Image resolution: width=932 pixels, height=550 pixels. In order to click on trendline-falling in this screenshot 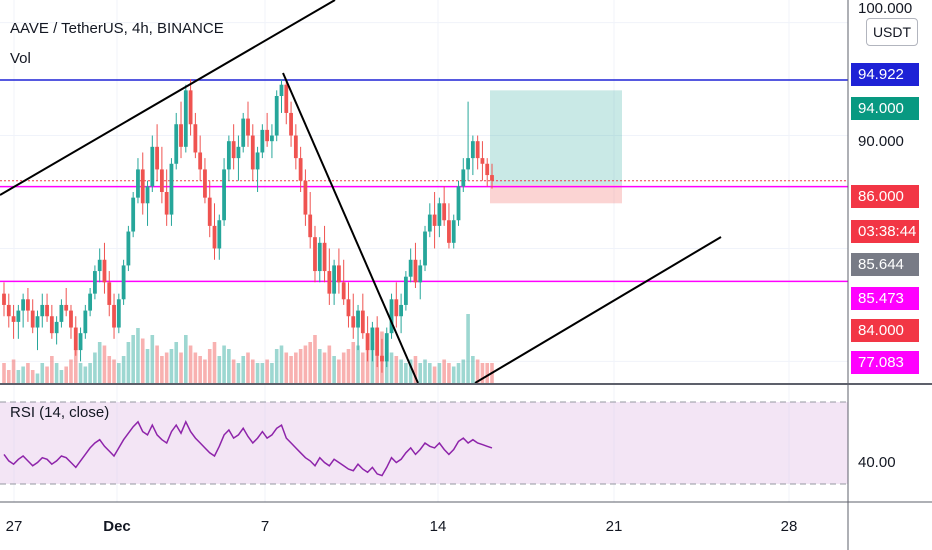, I will do `click(350, 228)`.